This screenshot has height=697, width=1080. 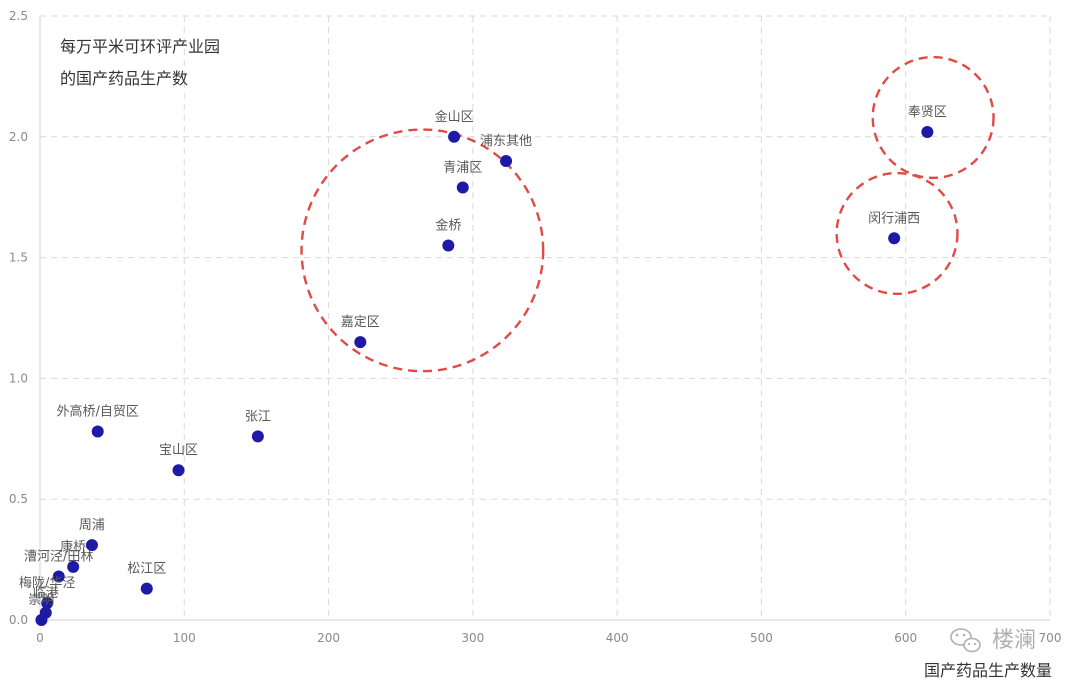 I want to click on point-label: 临港, so click(x=46, y=593).